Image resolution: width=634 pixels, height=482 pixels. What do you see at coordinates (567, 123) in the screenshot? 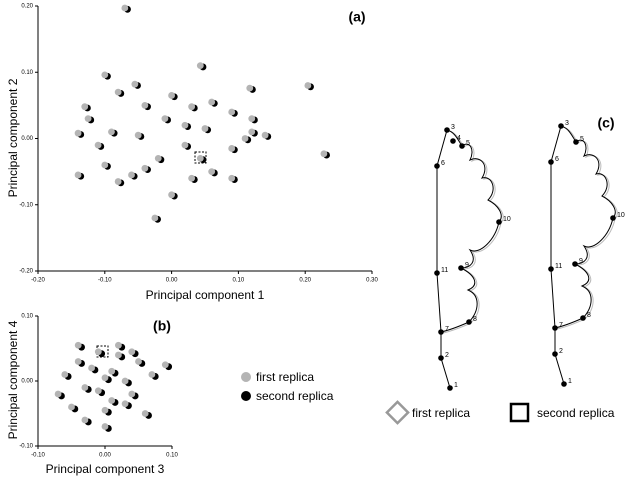
I see `landmark-label: 3` at bounding box center [567, 123].